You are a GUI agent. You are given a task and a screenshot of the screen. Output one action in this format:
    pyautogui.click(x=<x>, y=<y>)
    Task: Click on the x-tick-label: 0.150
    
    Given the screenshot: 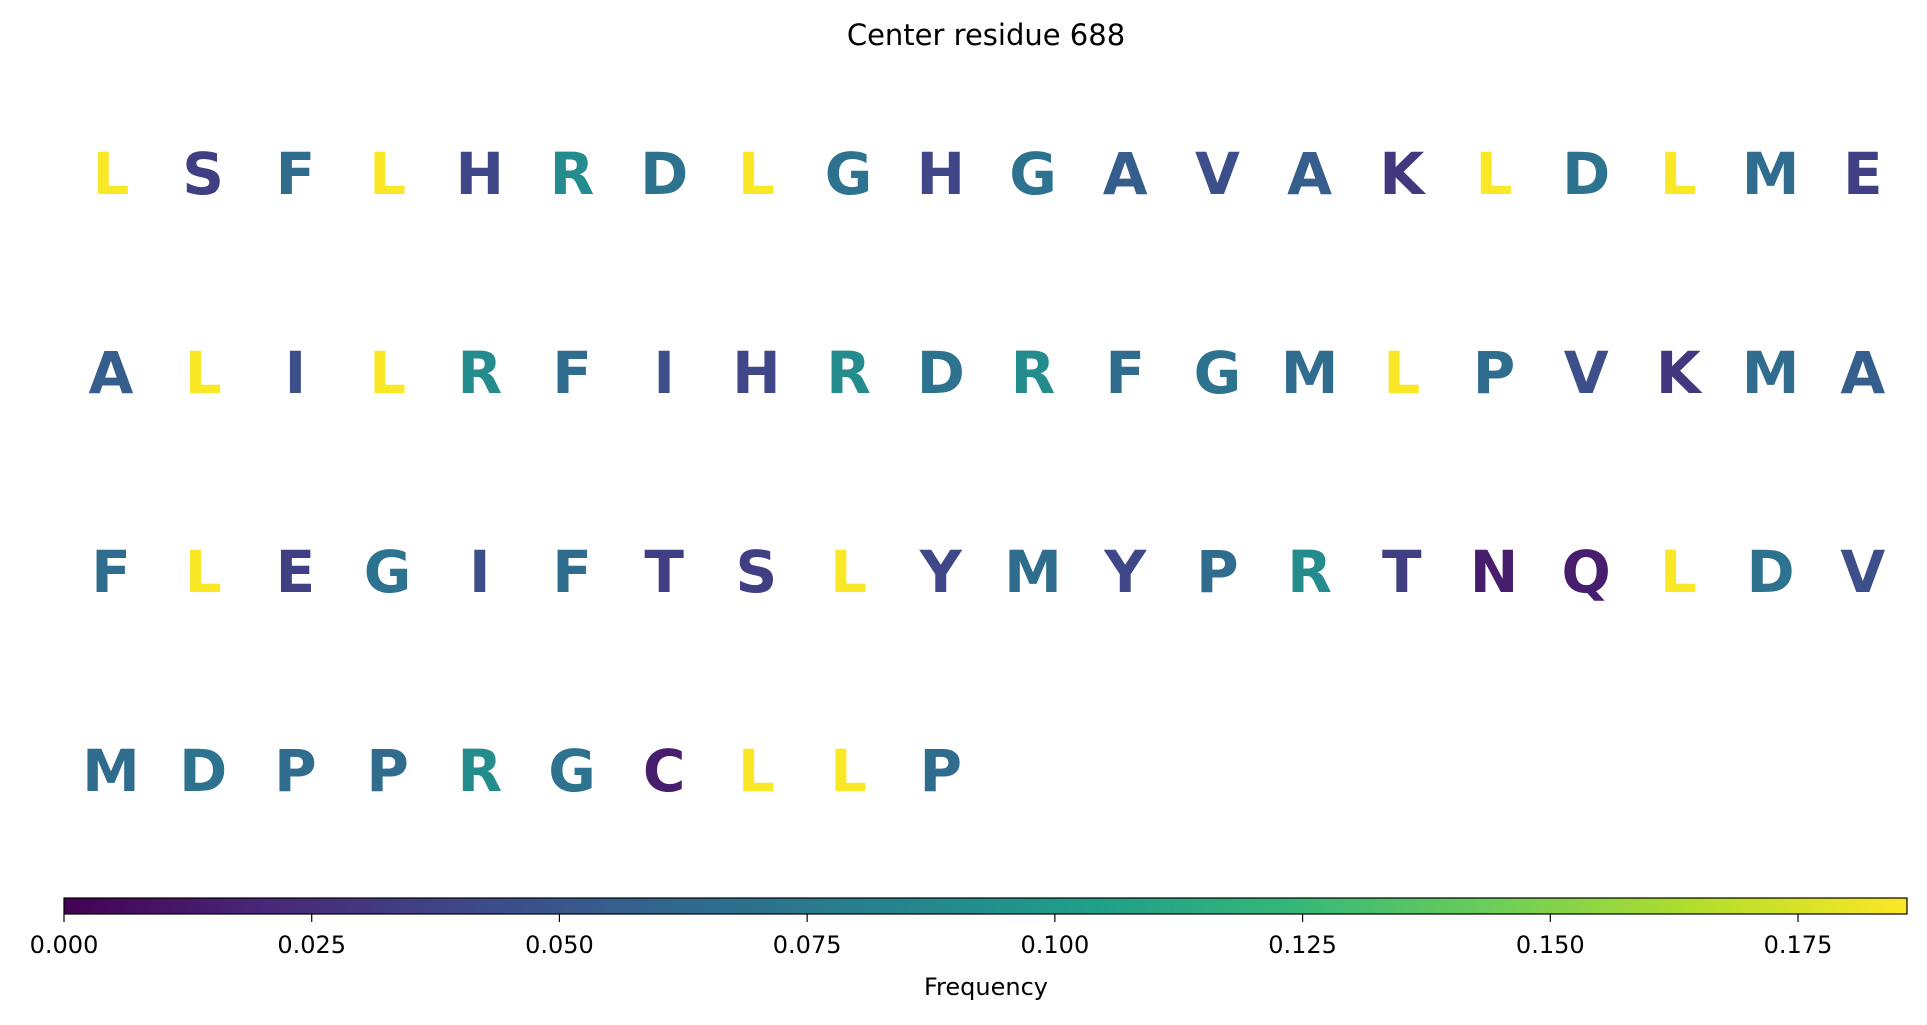 What is the action you would take?
    pyautogui.click(x=1550, y=945)
    